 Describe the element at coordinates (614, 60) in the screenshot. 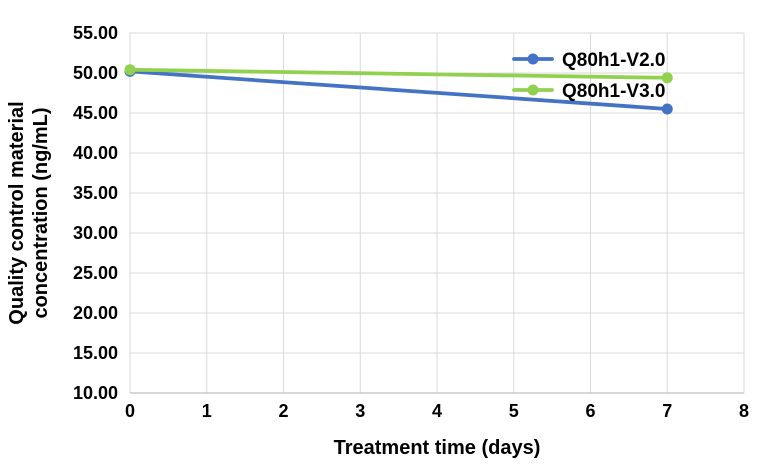

I see `legend-label-series-1: Q80h1-V2.0` at that location.